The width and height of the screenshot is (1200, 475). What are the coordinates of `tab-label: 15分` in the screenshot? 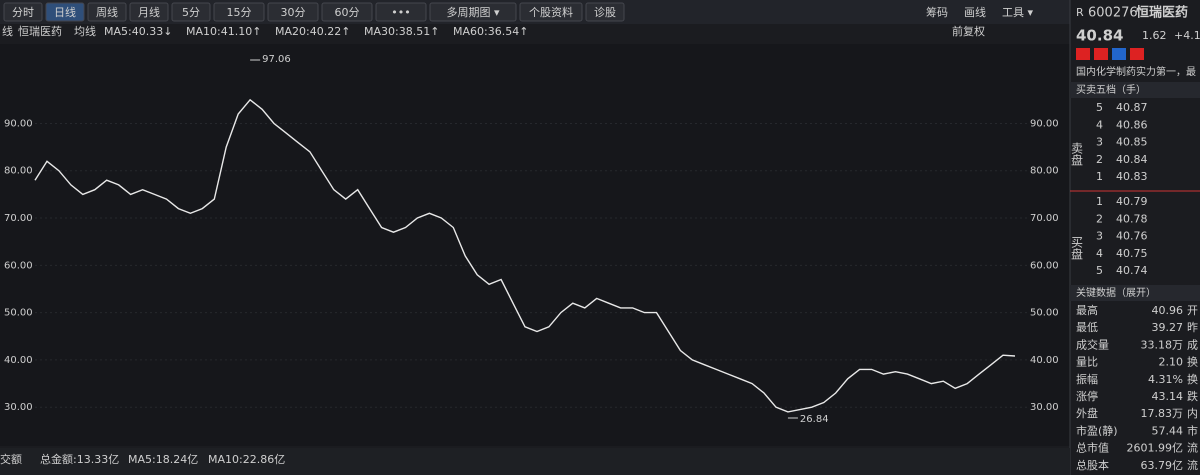 It's located at (239, 12).